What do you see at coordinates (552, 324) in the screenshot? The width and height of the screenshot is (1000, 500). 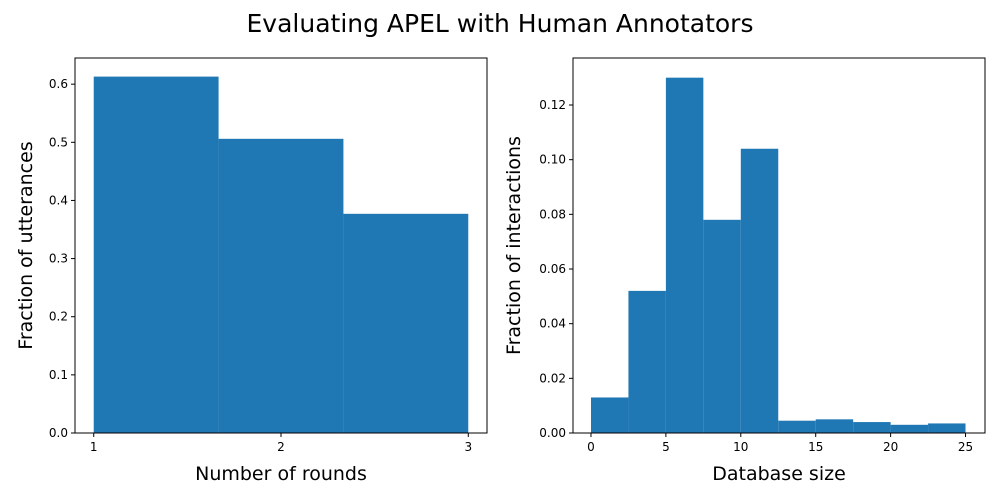 I see `y-tick-label: 0.04` at bounding box center [552, 324].